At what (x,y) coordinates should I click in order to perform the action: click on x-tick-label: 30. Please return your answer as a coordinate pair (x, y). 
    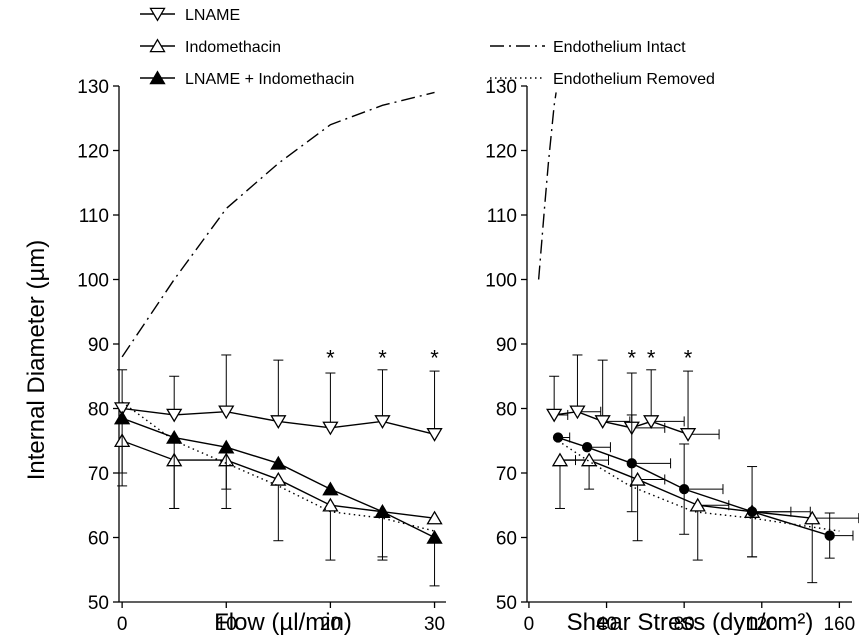
    Looking at the image, I should click on (434, 624).